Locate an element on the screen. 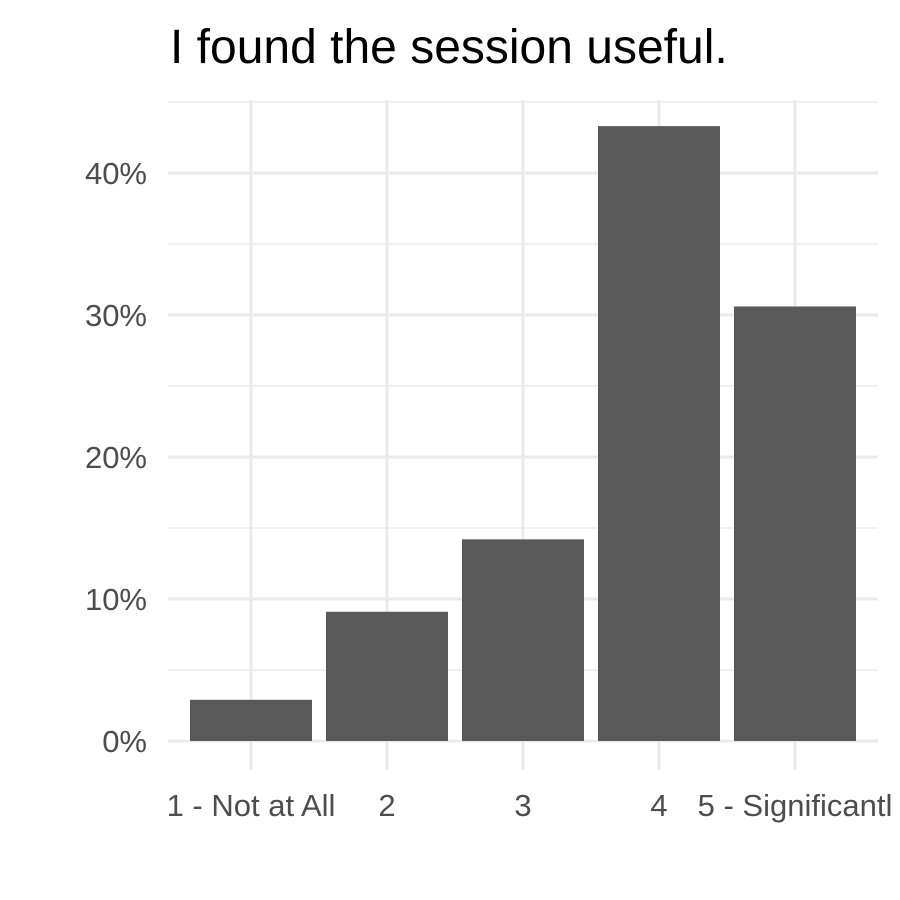 The width and height of the screenshot is (900, 900). y-tick-label: 40% is located at coordinates (116, 173).